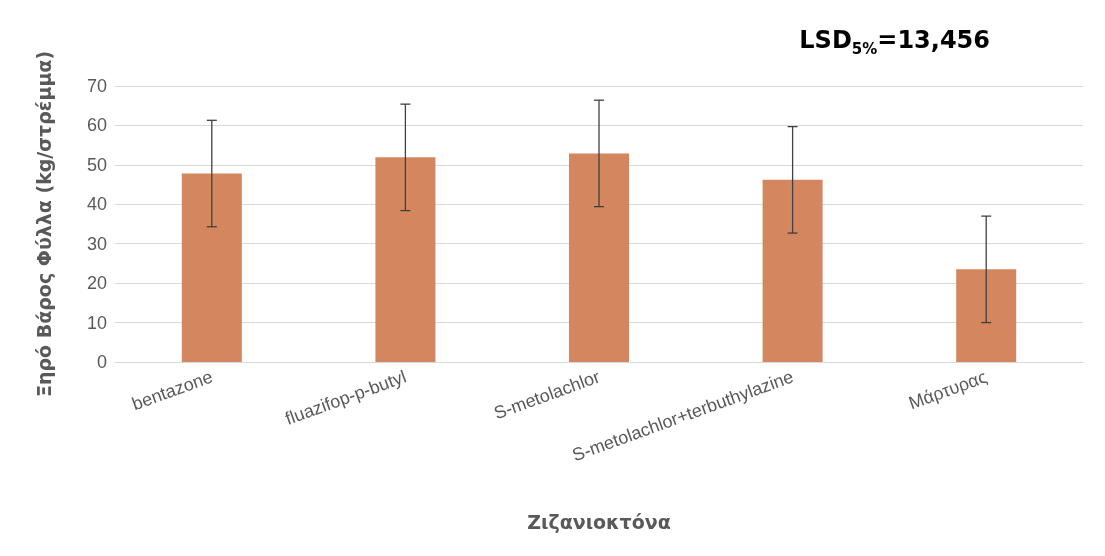 This screenshot has width=1105, height=556. I want to click on y-tick-label: 40, so click(96, 204).